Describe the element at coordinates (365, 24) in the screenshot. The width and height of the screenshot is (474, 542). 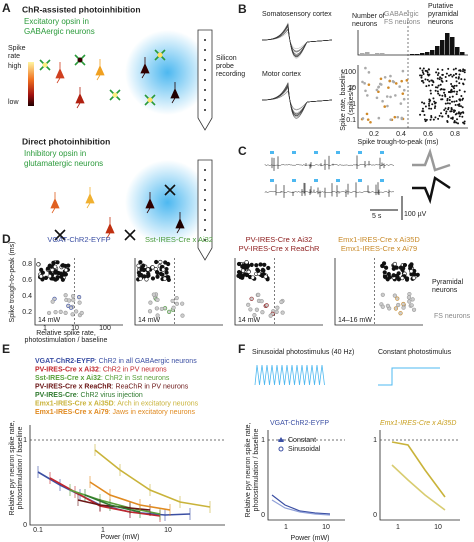
I see `axis-label: neurons` at that location.